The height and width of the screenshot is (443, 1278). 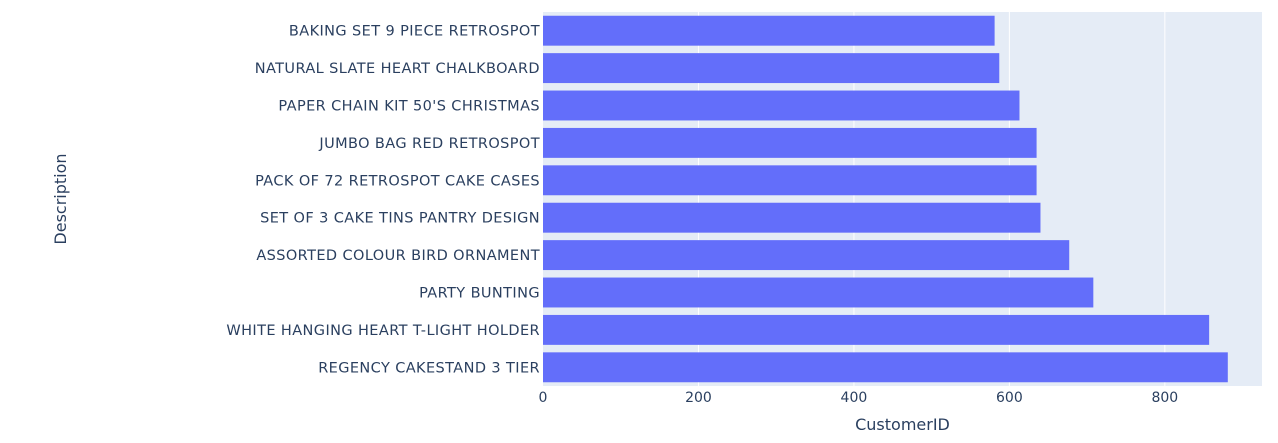 I want to click on x-axis-title: CustomerID, so click(x=902, y=424).